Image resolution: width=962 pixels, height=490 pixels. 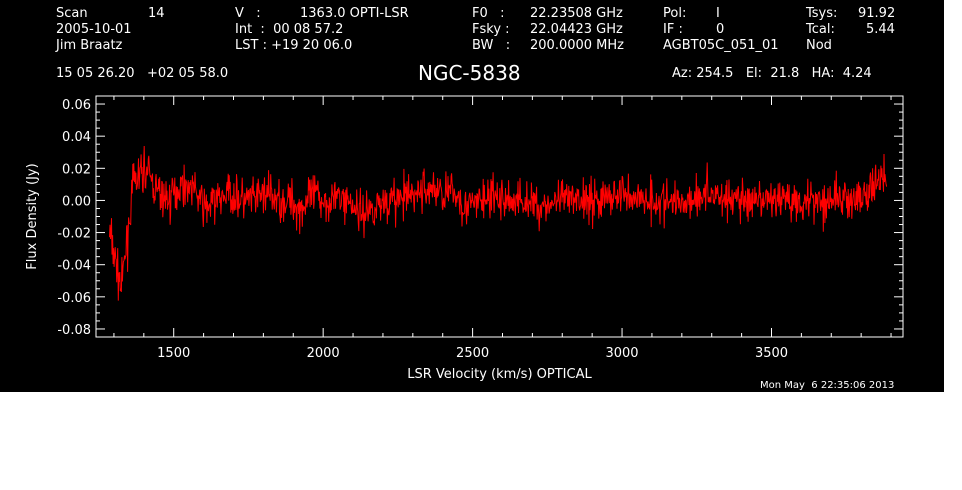 What do you see at coordinates (491, 45) in the screenshot?
I see `bw-label: BW :` at bounding box center [491, 45].